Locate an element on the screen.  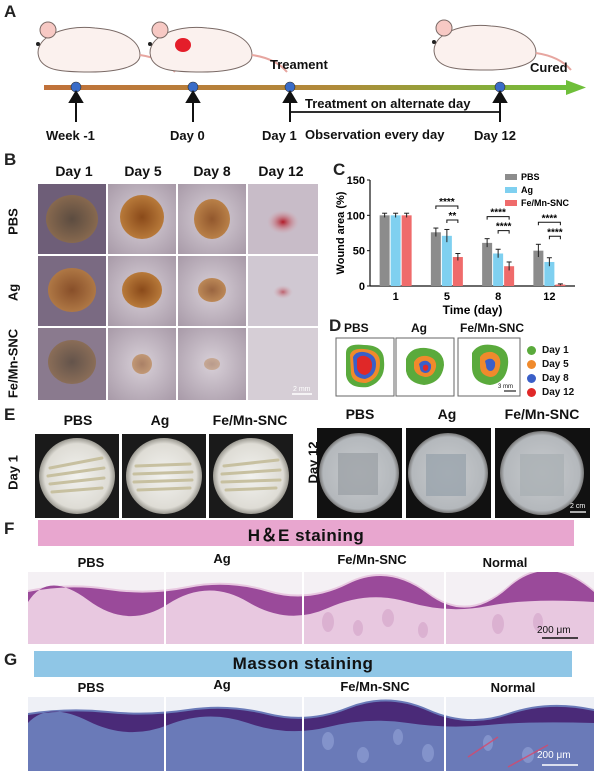
label-treament: Treament is located at coordinates (299, 64).